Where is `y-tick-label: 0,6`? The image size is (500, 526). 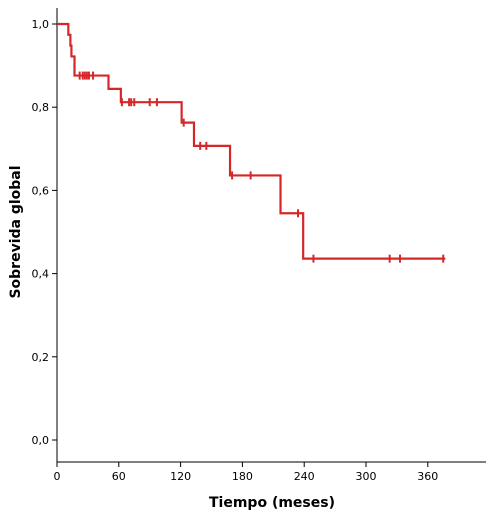 y-tick-label: 0,6 is located at coordinates (41, 190).